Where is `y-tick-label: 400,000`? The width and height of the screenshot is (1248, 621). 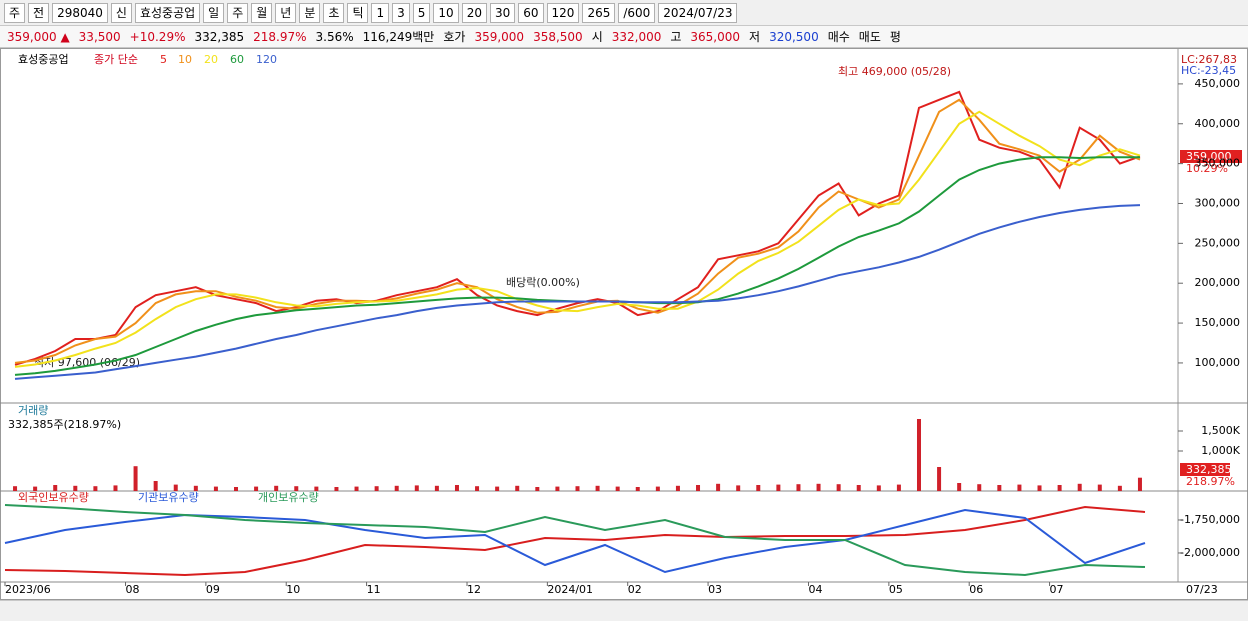 y-tick-label: 400,000 is located at coordinates (1218, 123).